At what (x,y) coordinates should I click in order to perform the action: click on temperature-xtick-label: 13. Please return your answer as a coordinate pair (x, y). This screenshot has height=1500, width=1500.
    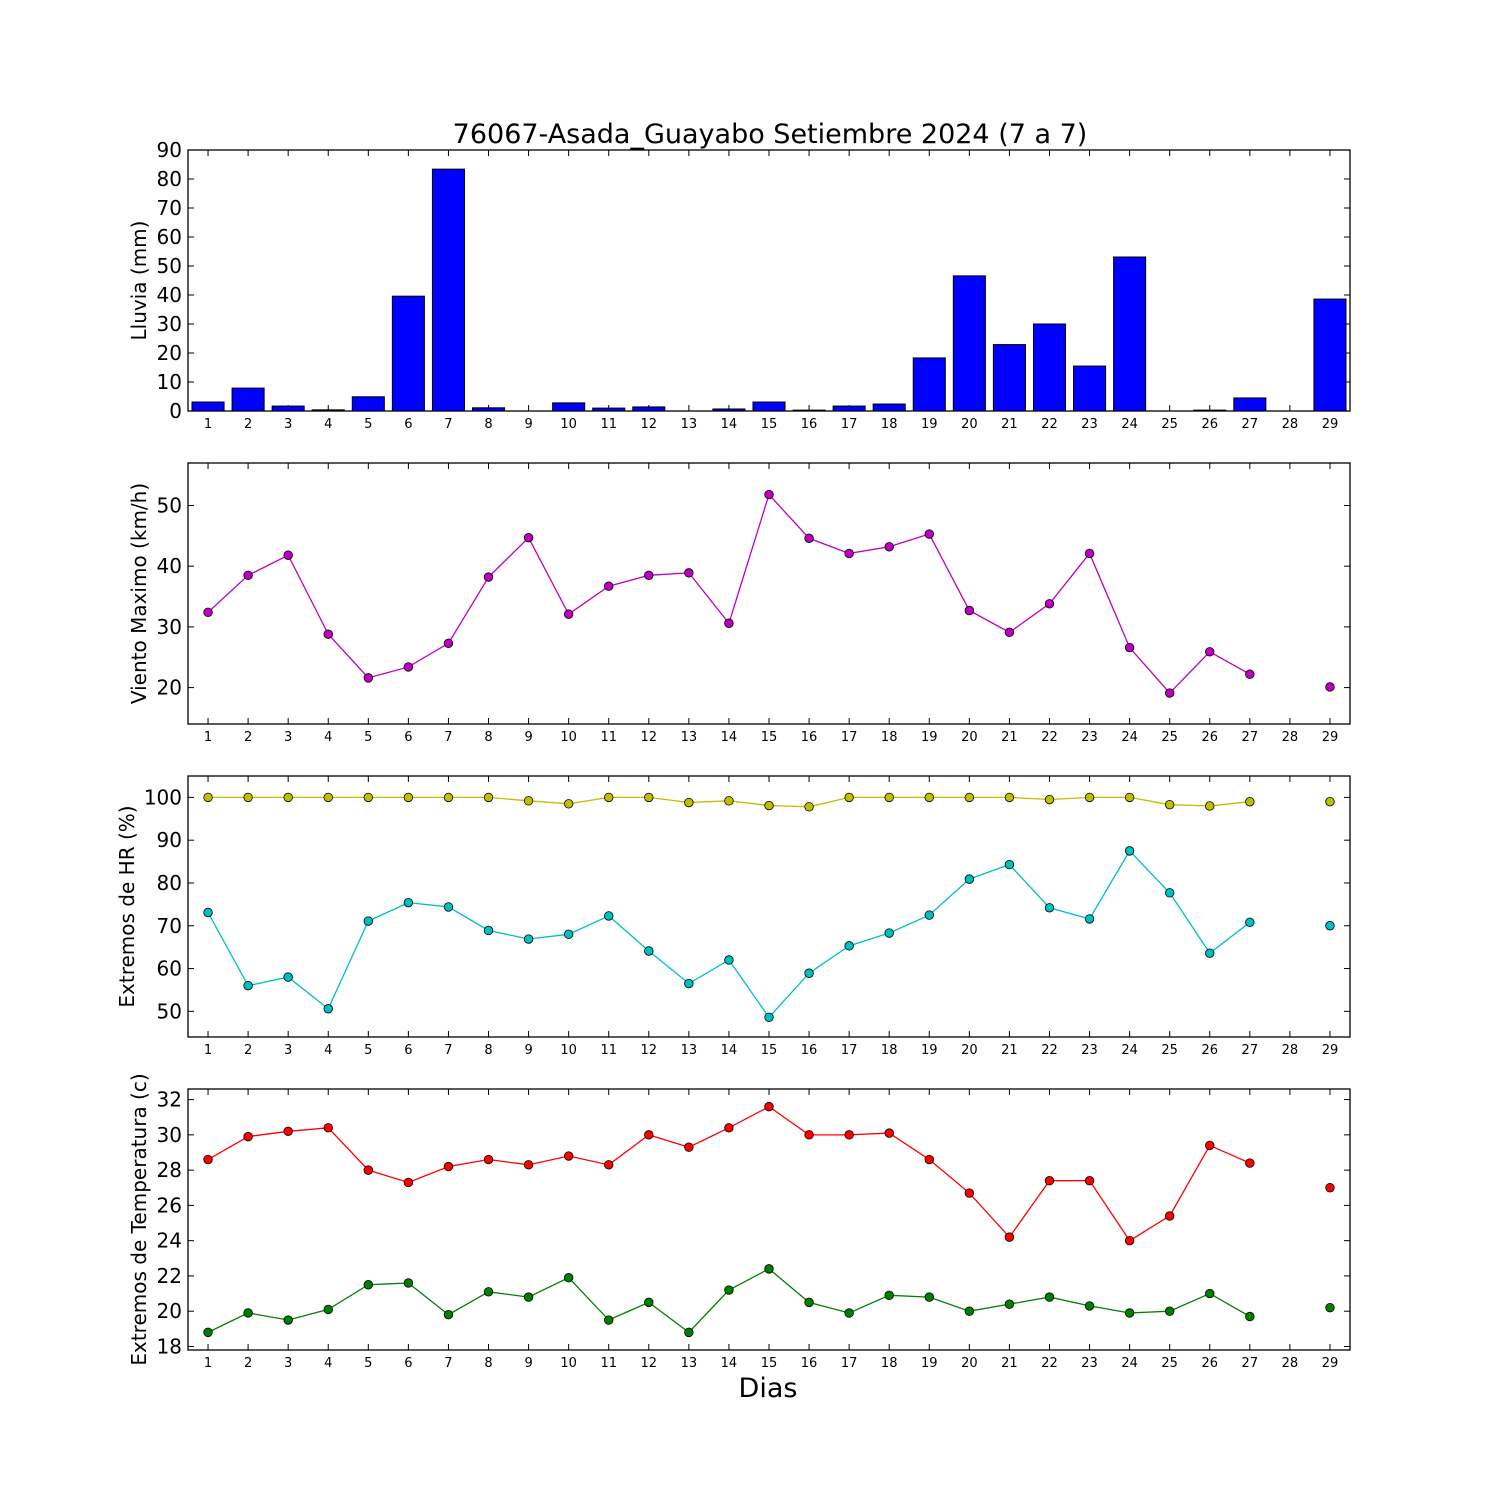
    Looking at the image, I should click on (689, 1363).